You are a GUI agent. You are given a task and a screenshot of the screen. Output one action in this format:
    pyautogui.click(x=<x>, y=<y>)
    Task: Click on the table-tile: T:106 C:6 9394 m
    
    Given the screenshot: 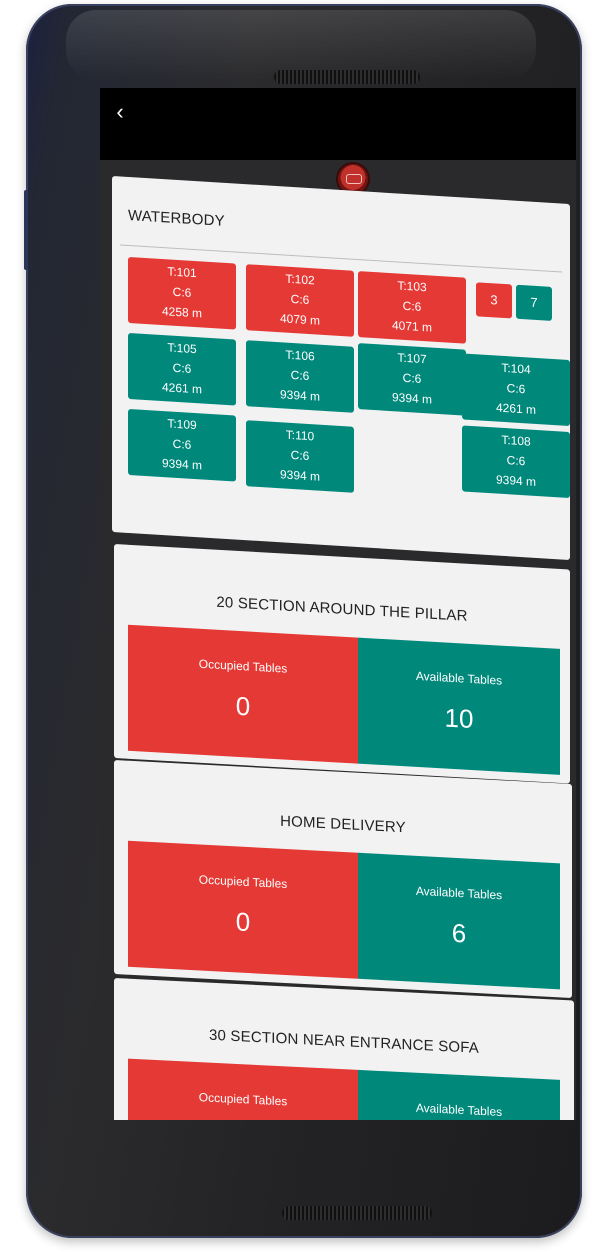 What is the action you would take?
    pyautogui.click(x=300, y=376)
    